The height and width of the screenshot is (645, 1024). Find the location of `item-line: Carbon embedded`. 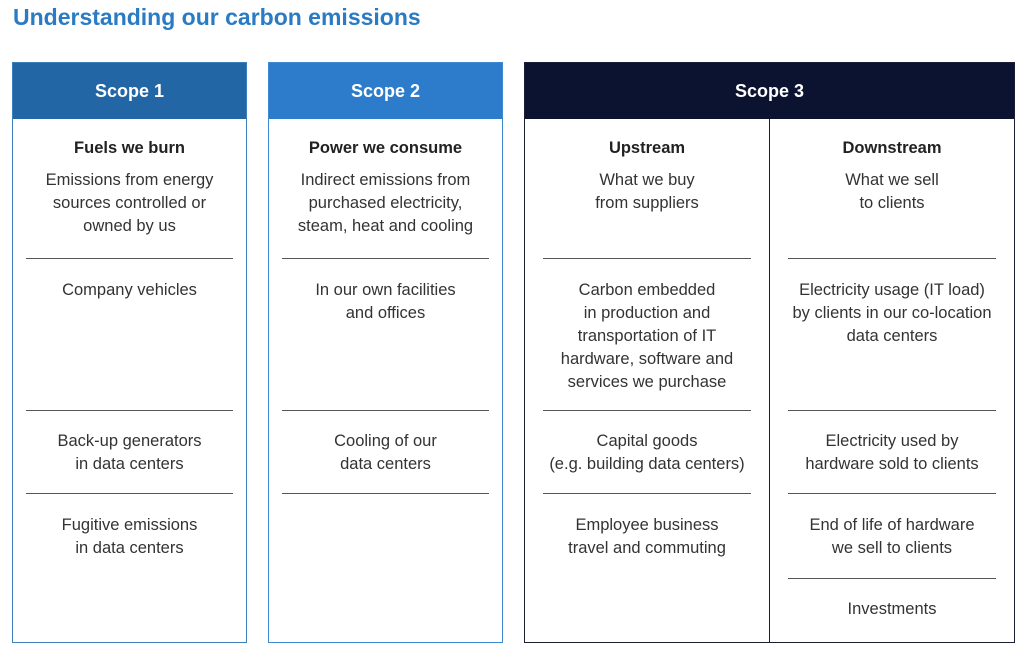

item-line: Carbon embedded is located at coordinates (647, 290).